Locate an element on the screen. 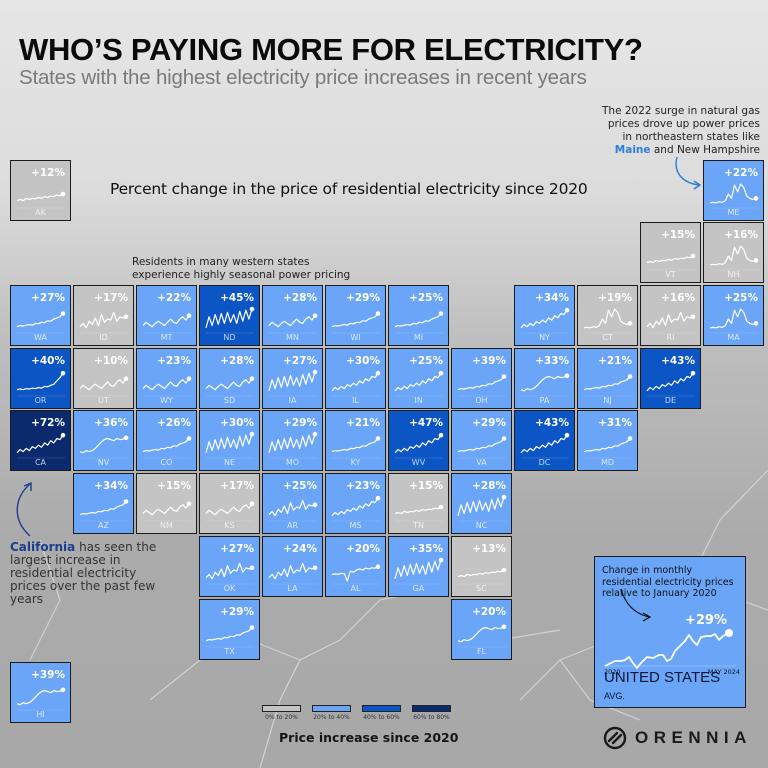 This screenshot has height=768, width=768. state-tile-md: +31% MD is located at coordinates (607, 440).